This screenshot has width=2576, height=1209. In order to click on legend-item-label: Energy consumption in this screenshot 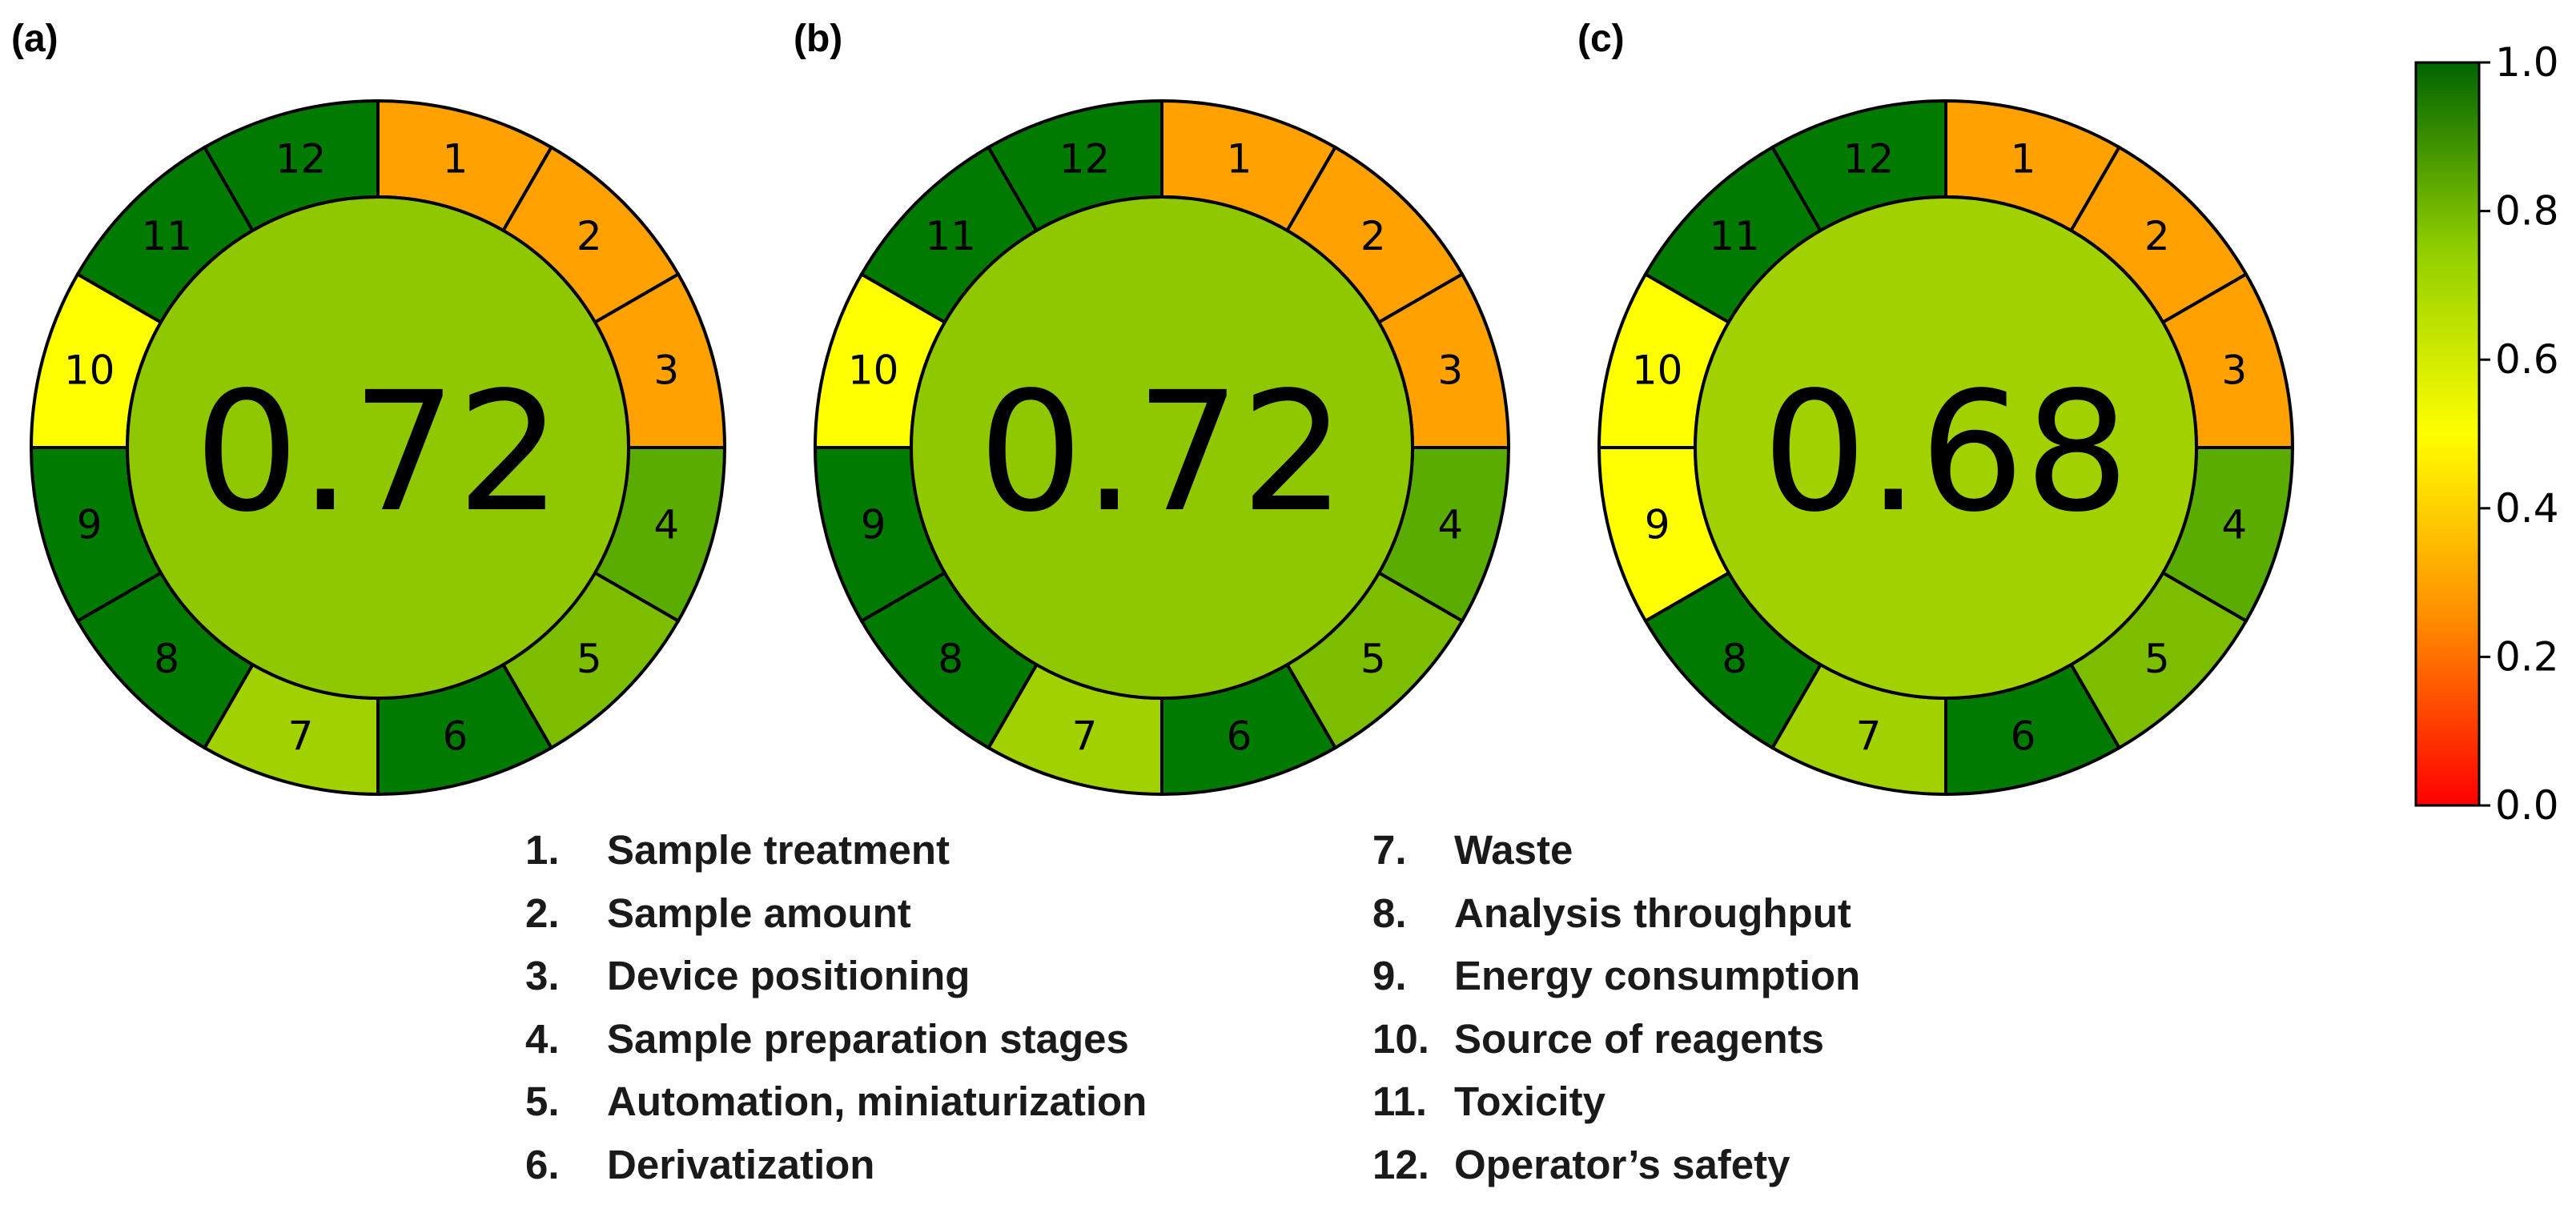, I will do `click(1657, 976)`.